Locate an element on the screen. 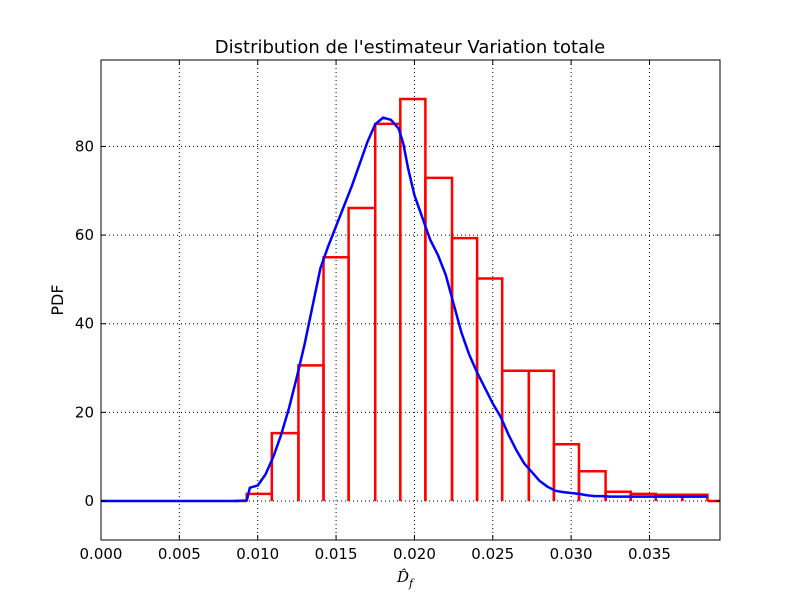  x-tick-label: 0.025 is located at coordinates (492, 554).